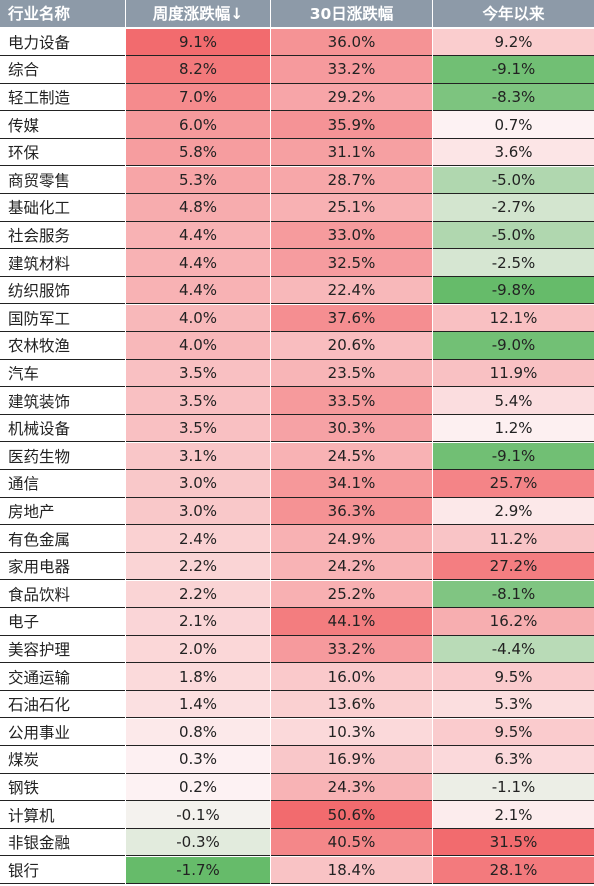  Describe the element at coordinates (198, 152) in the screenshot. I see `weekly-change-cell: 5.8%` at that location.